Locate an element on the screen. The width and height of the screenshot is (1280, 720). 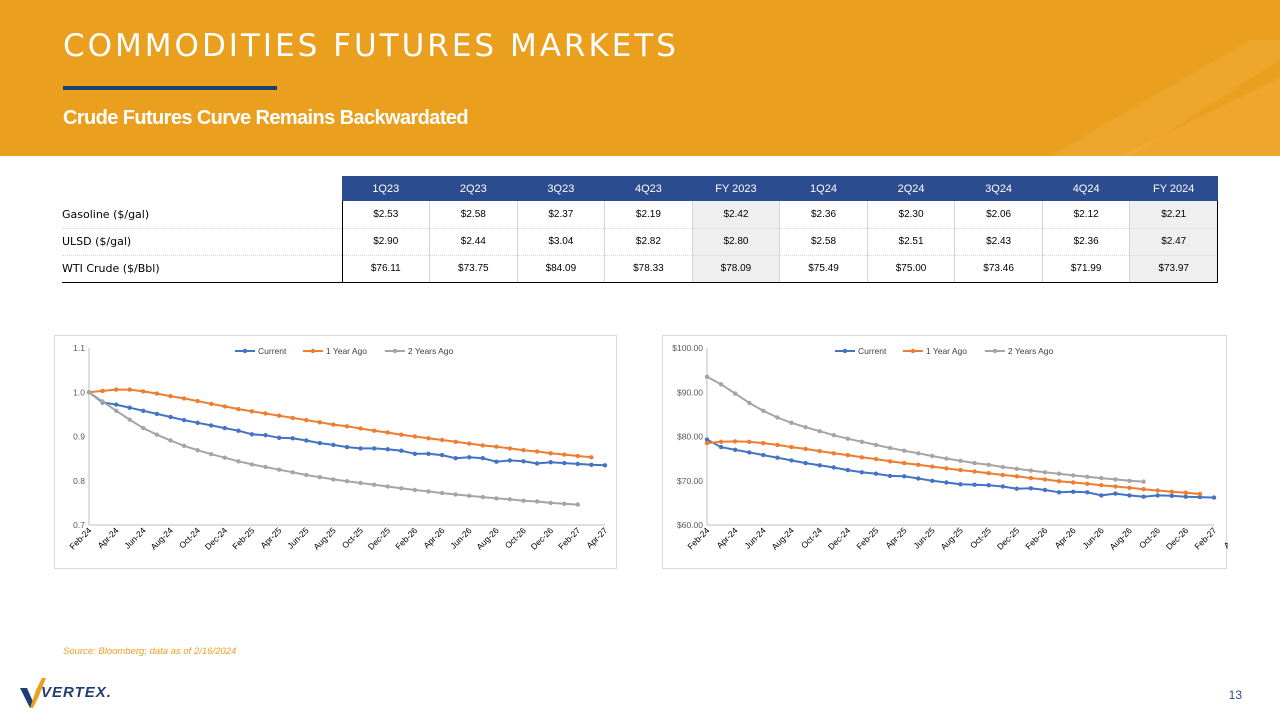
legend-marker is located at coordinates (995, 351).